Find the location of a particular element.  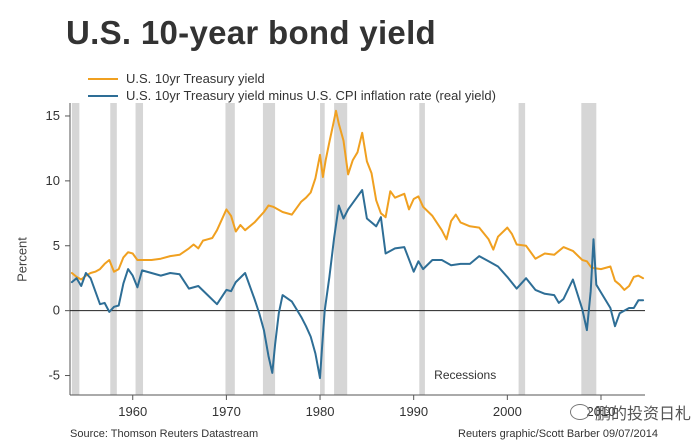

y-tick-label: 0 is located at coordinates (56, 310).